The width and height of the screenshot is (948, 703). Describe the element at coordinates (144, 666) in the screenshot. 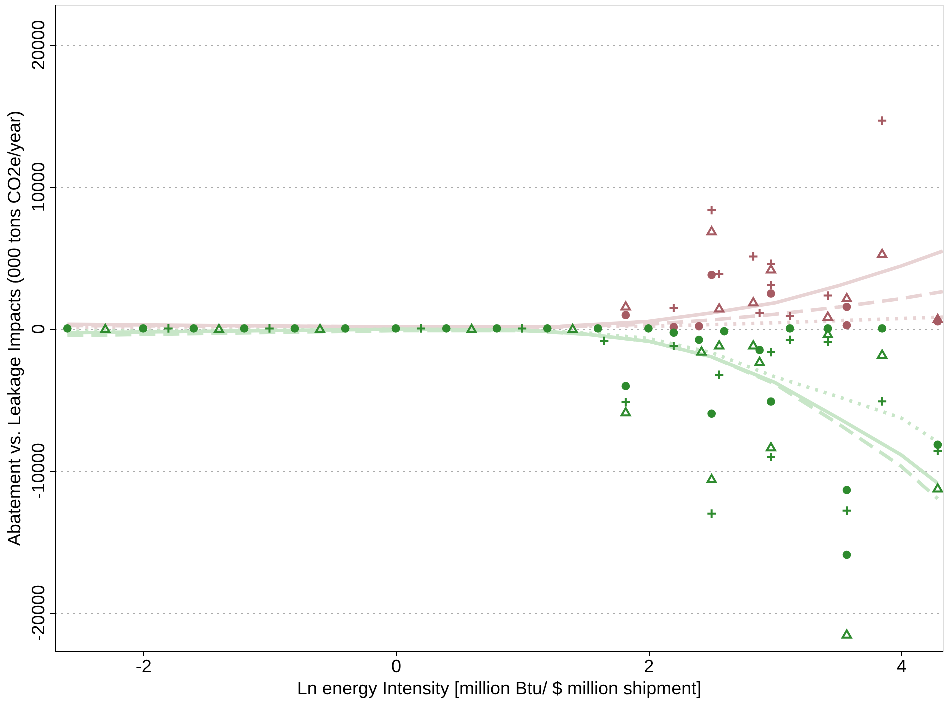

I see `x-tick-label: -2` at that location.